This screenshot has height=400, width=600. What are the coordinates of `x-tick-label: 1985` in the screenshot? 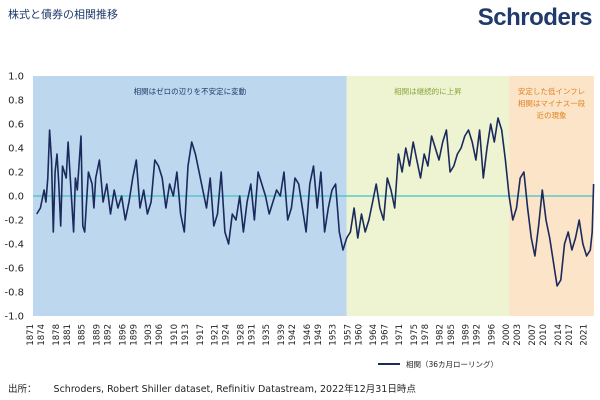 It's located at (452, 335).